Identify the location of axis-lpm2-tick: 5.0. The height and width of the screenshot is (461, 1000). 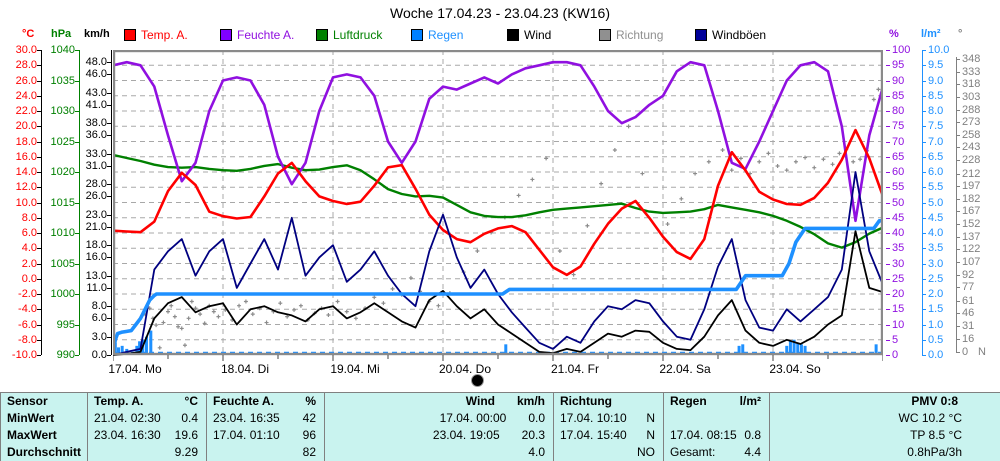
(936, 202).